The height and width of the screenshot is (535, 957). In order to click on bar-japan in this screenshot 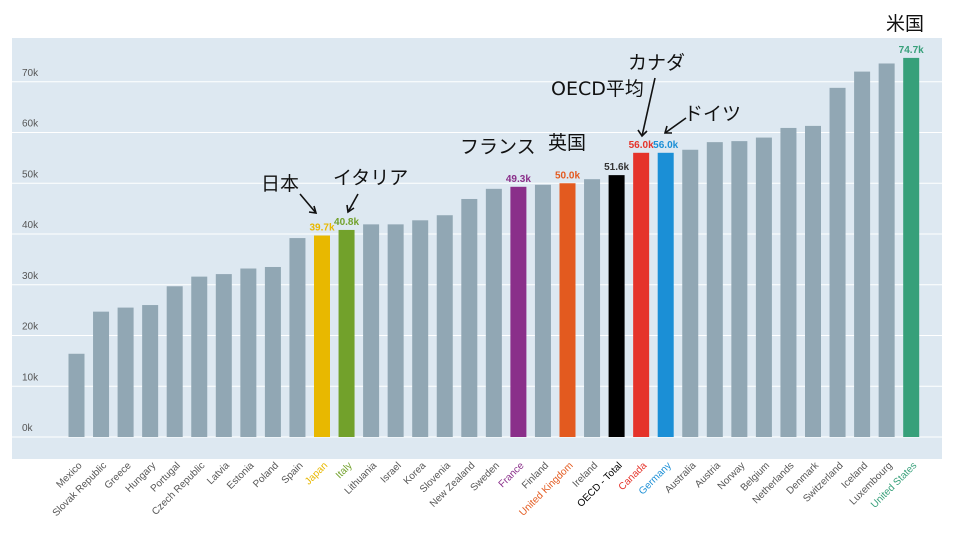, I will do `click(322, 336)`.